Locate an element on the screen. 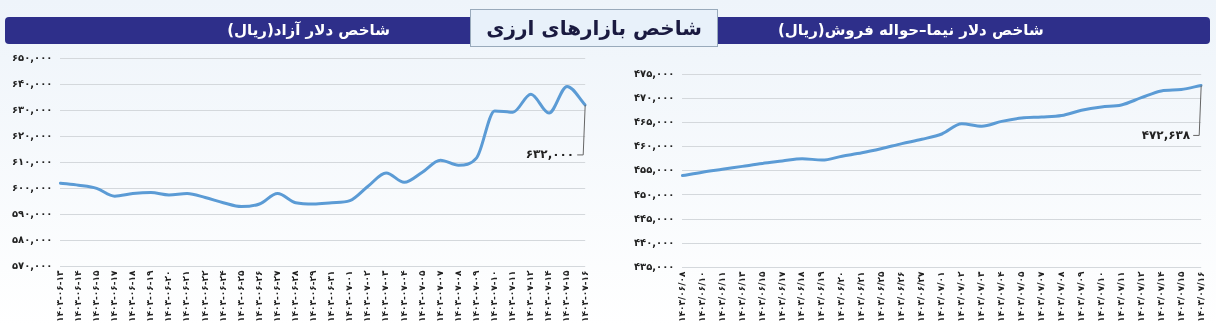  chart-title: شاخص دلار آزاد(ریال) is located at coordinates (308, 30).